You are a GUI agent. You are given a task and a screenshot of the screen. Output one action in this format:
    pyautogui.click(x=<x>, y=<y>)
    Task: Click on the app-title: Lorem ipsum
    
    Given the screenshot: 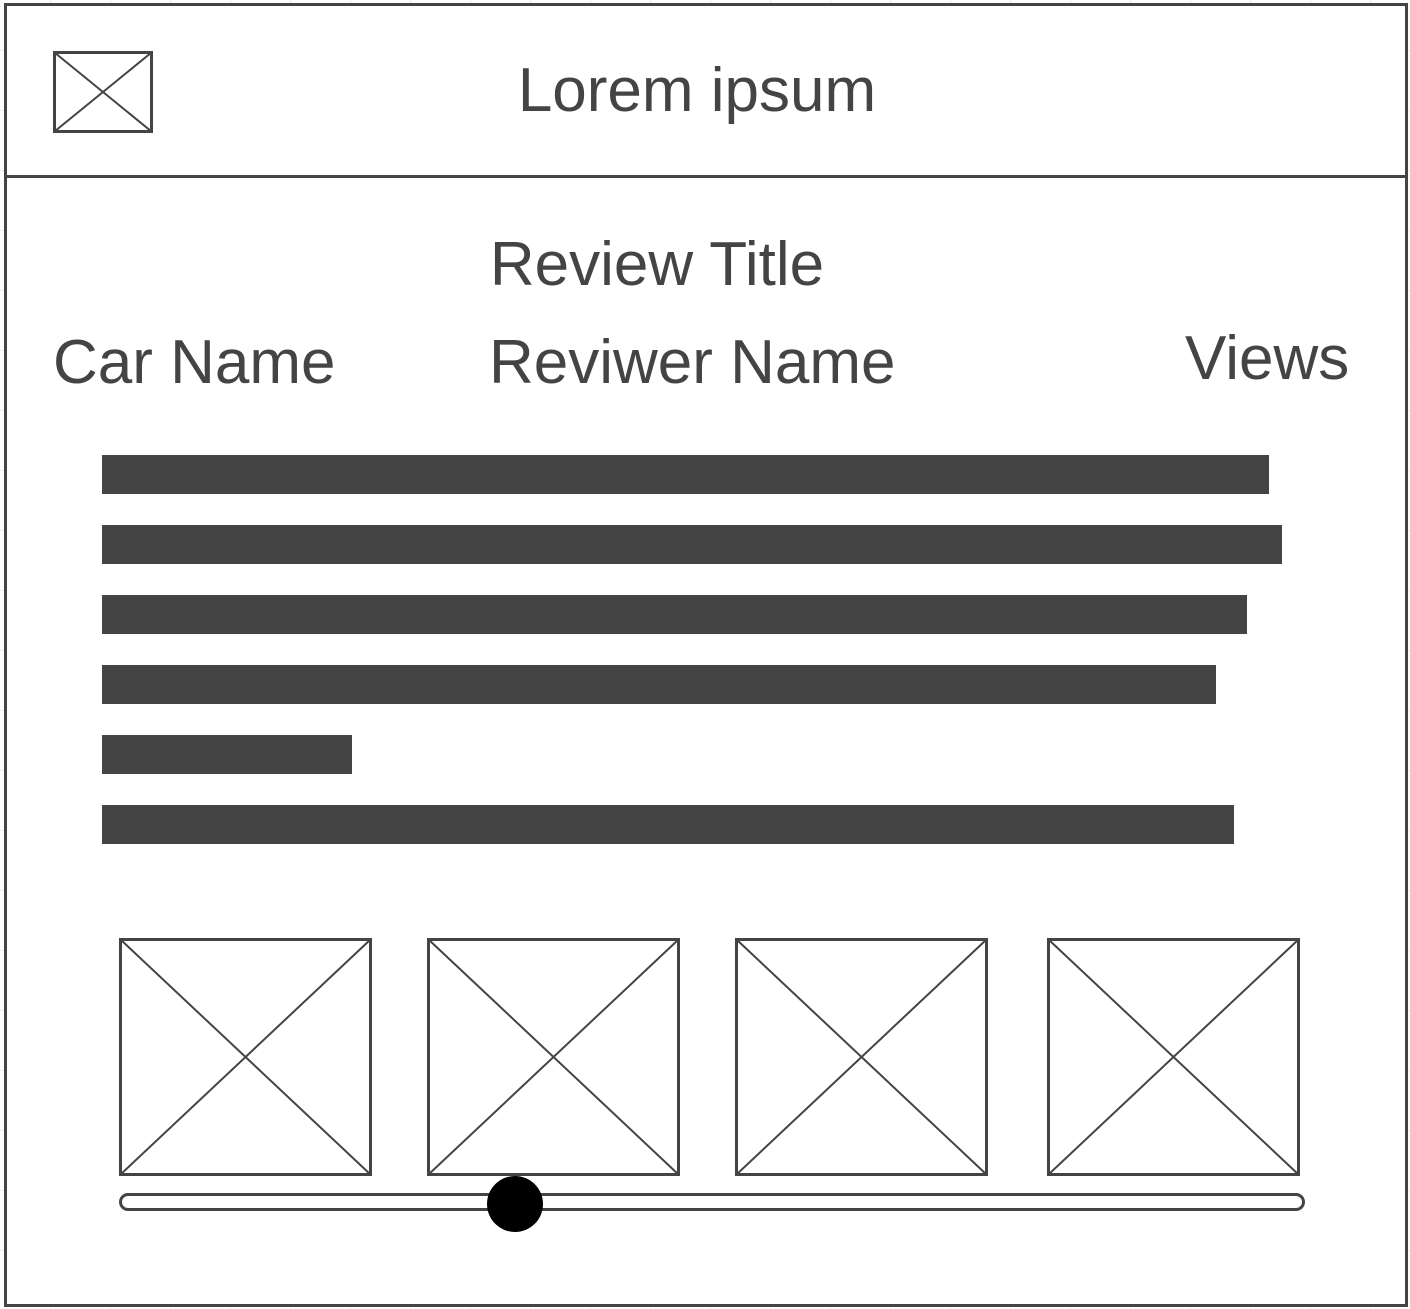 What is the action you would take?
    pyautogui.click(x=697, y=90)
    